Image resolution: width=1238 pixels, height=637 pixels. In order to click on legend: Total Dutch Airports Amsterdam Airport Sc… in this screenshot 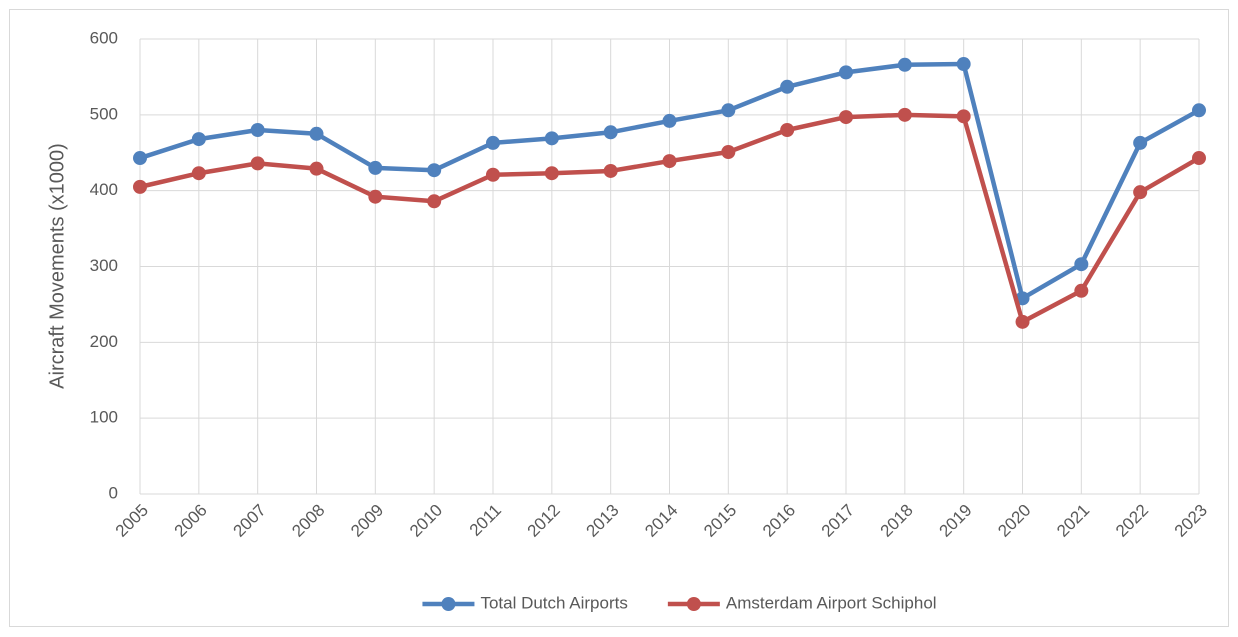, I will do `click(679, 602)`.